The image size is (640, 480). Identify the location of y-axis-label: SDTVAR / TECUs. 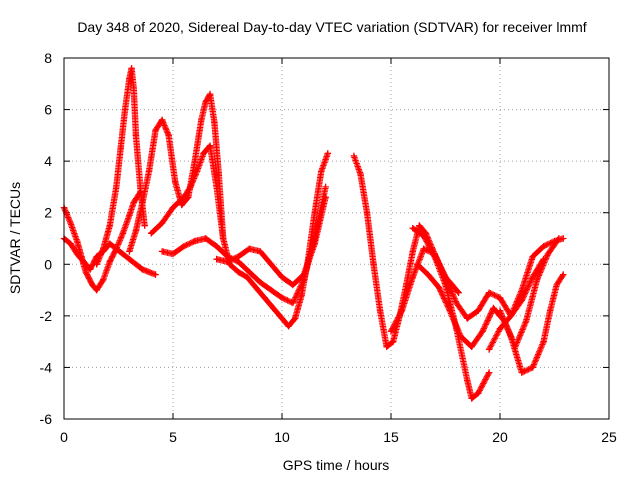
(15, 238).